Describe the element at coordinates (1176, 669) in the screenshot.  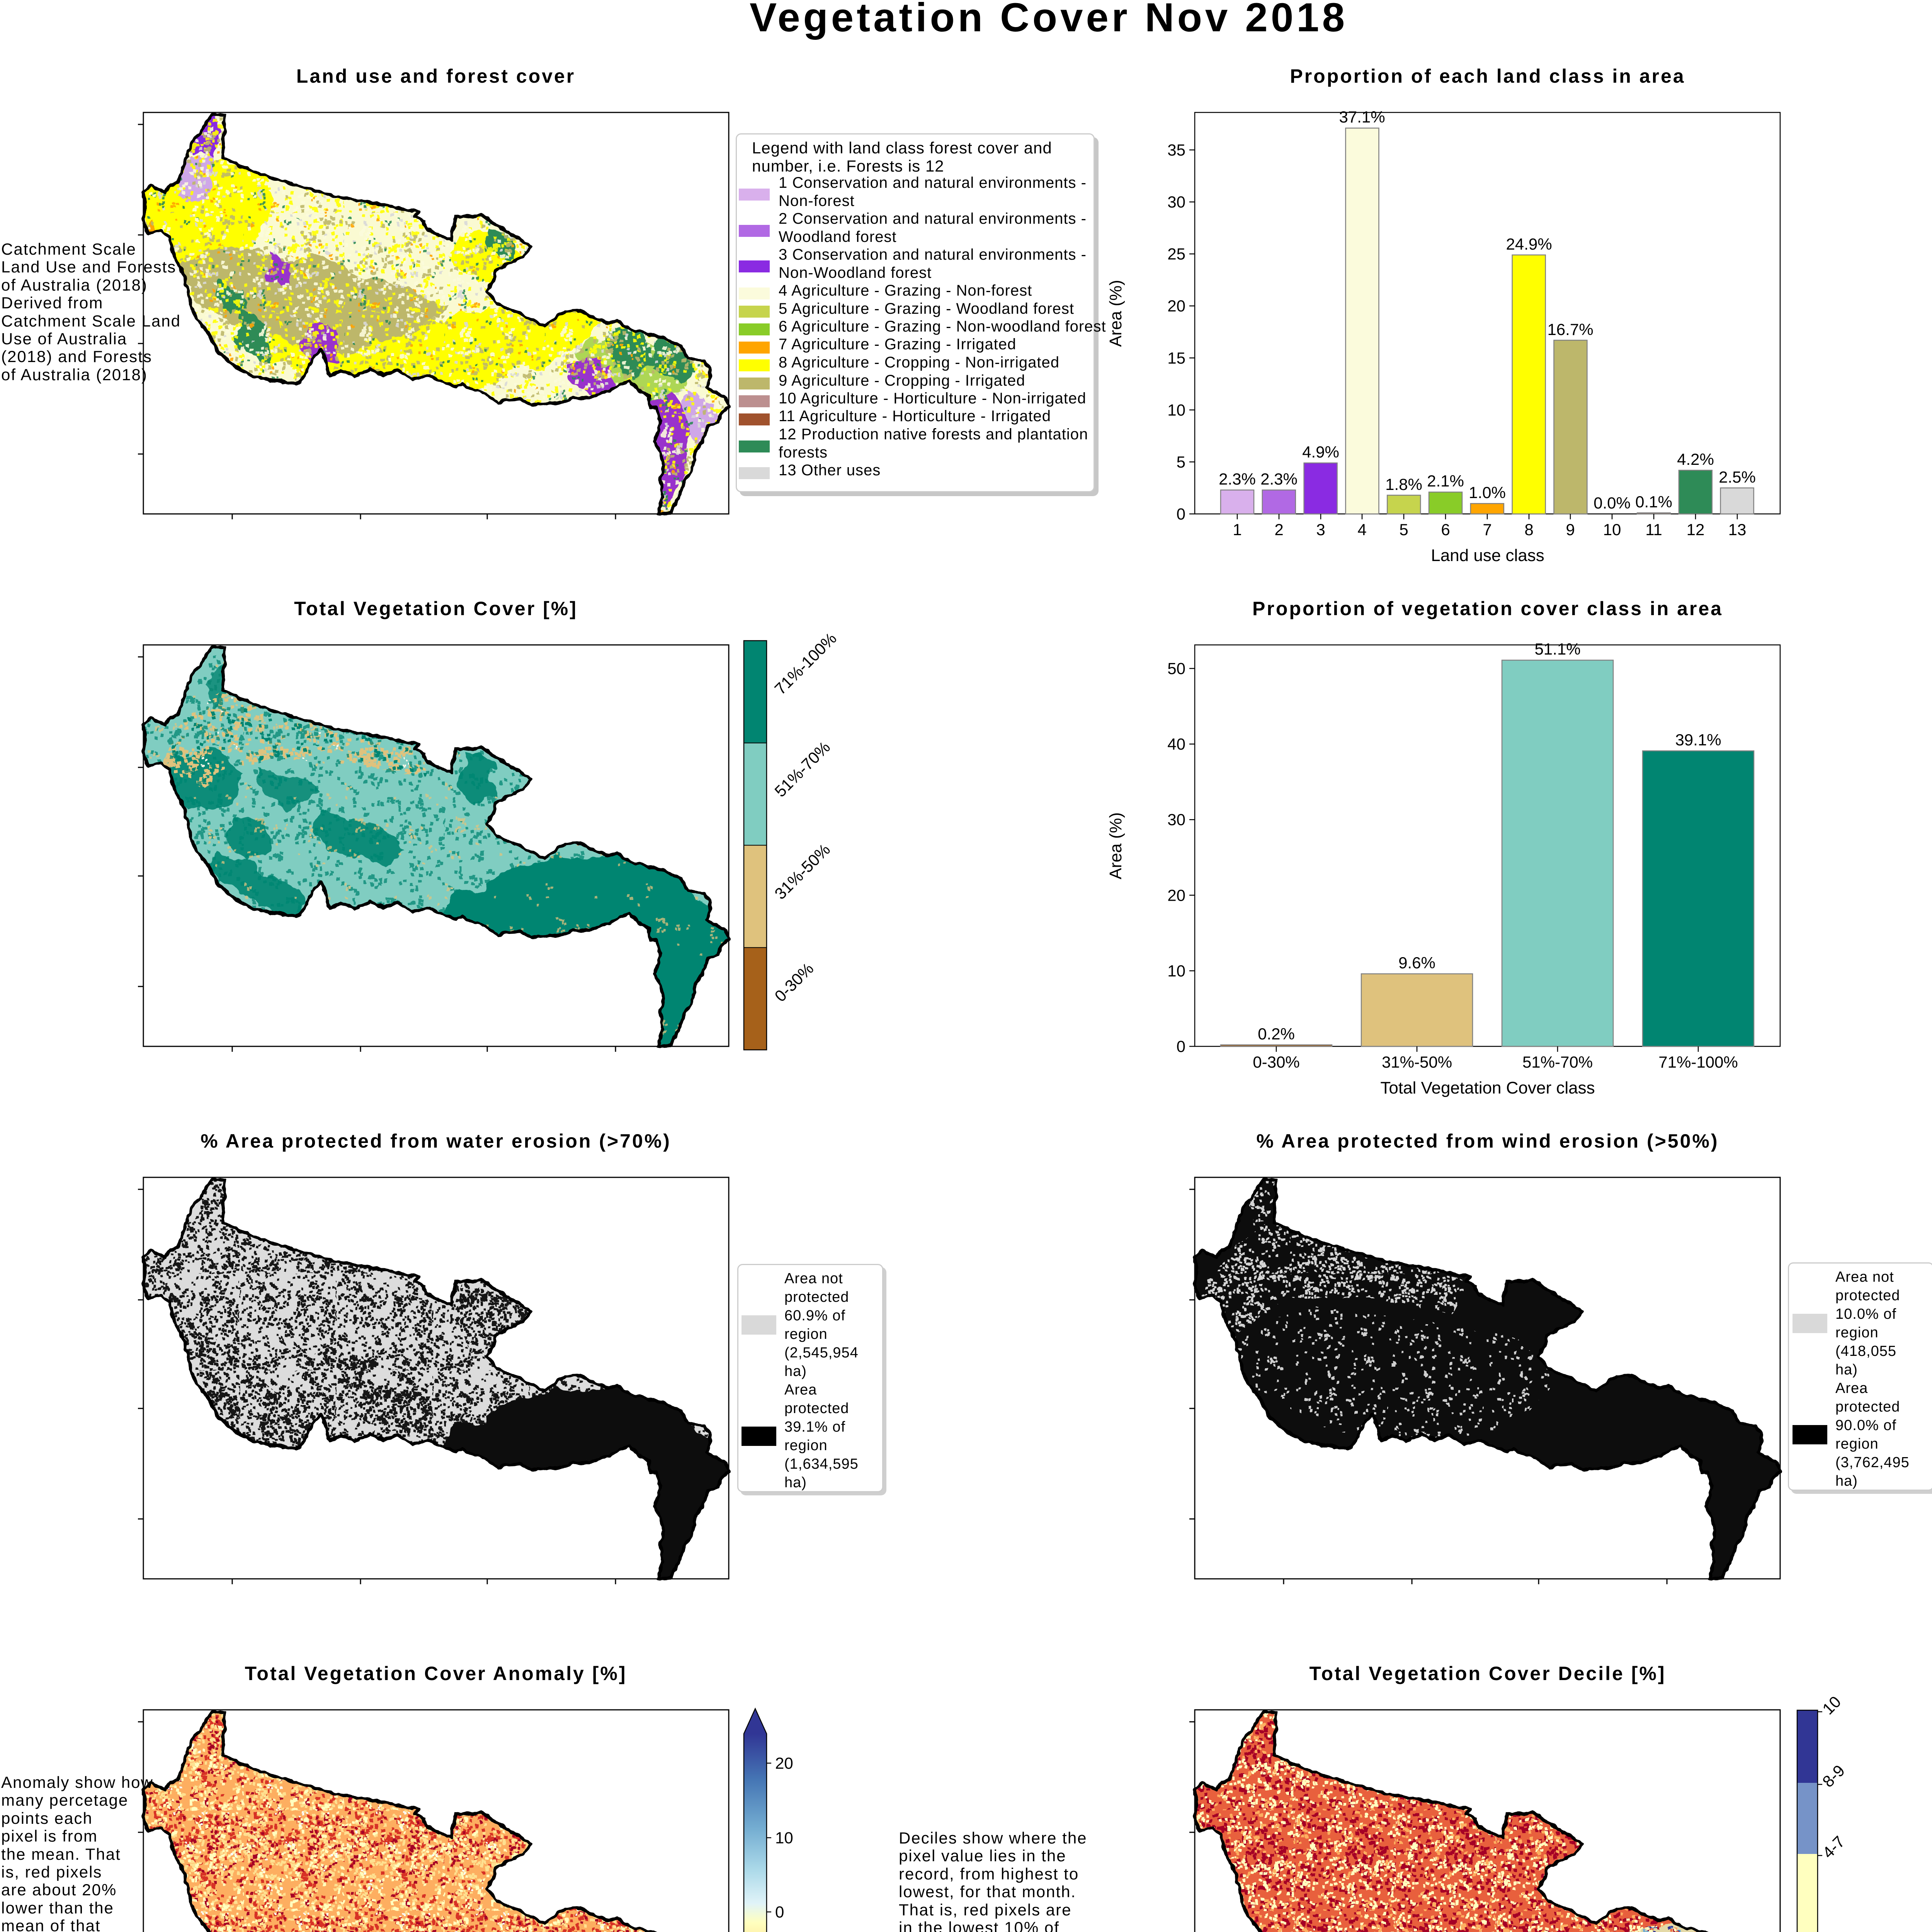
I see `svg-text: 50` at that location.